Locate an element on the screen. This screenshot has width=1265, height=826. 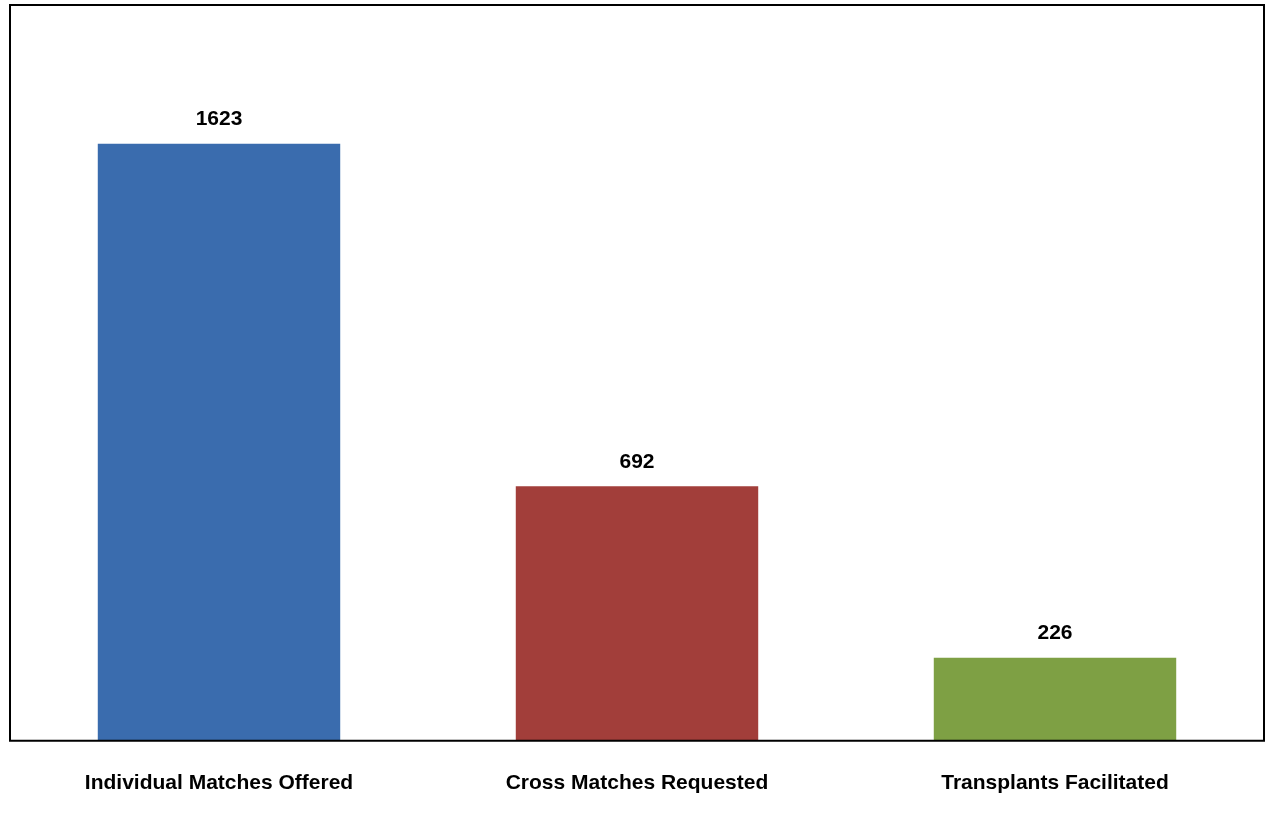
data-label: 692 is located at coordinates (637, 460).